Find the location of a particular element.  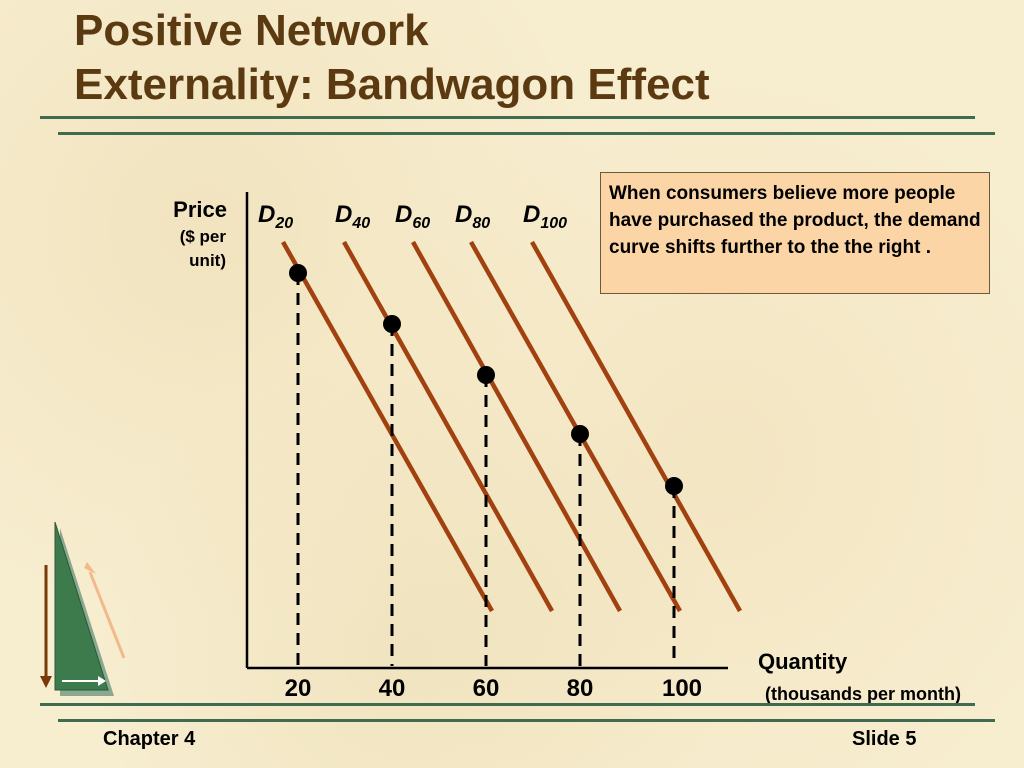

x-tick-labels: 20 40 60 80 100 is located at coordinates (493, 688).